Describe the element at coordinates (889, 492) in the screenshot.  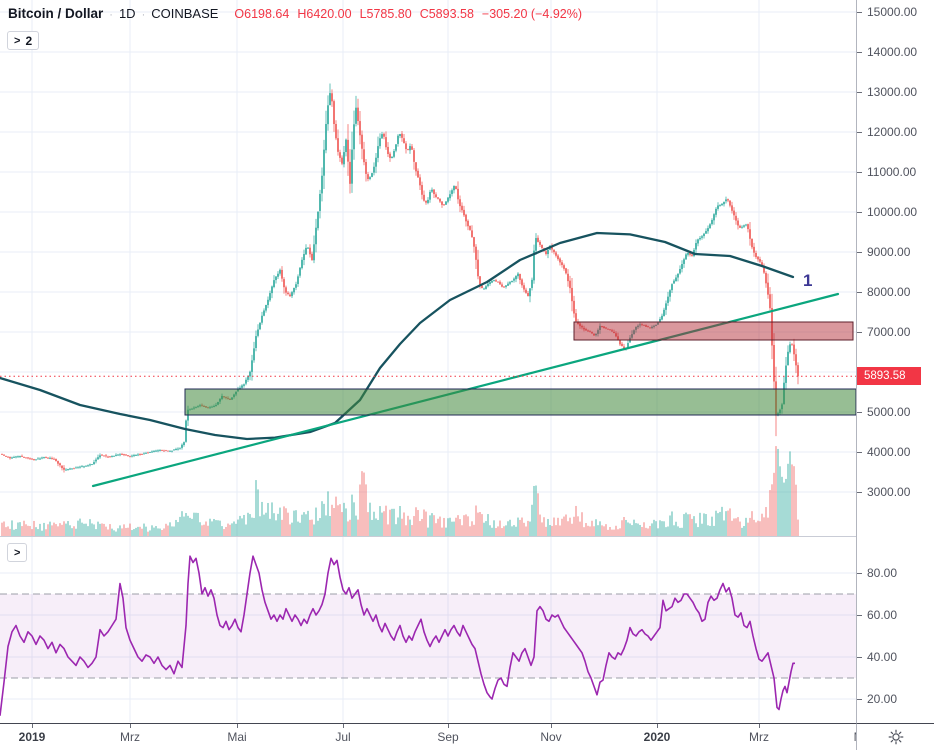
I see `price-tick-label: 3000.00` at that location.